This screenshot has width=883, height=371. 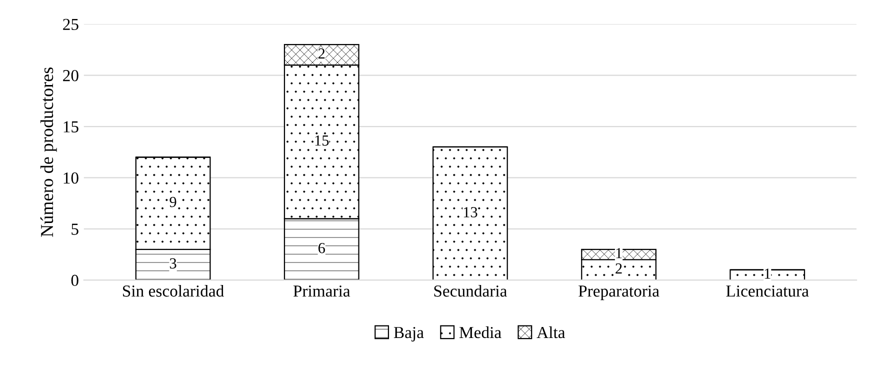 What do you see at coordinates (409, 334) in the screenshot?
I see `legend-label: Baja` at bounding box center [409, 334].